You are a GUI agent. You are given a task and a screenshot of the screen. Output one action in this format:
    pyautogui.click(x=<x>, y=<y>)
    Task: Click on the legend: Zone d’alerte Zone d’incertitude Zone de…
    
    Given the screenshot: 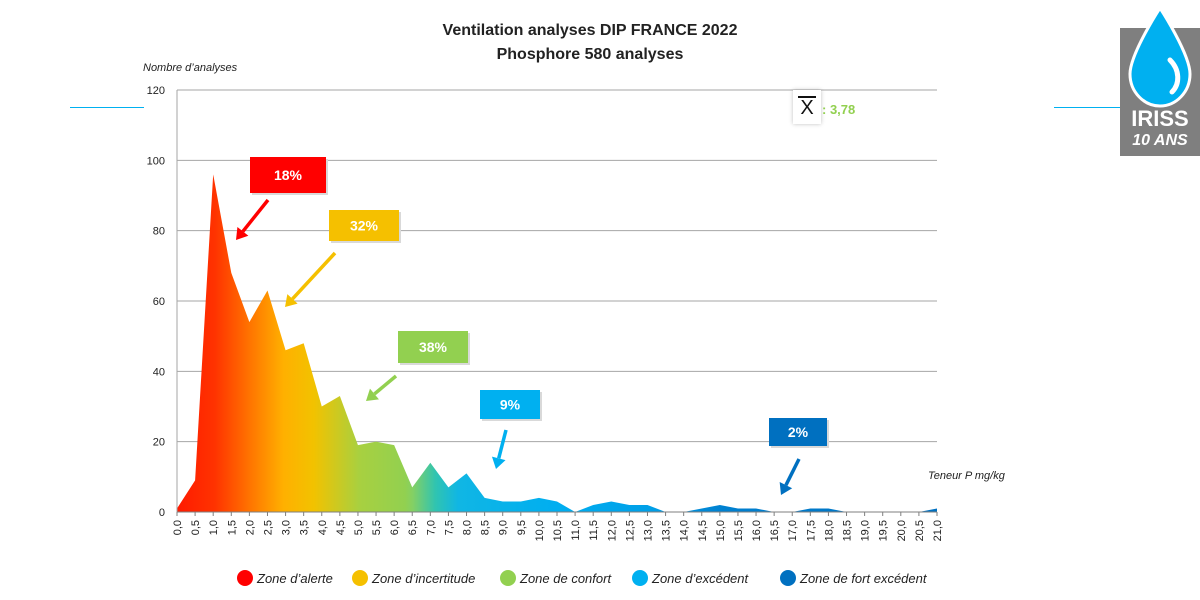 What is the action you would take?
    pyautogui.click(x=600, y=581)
    